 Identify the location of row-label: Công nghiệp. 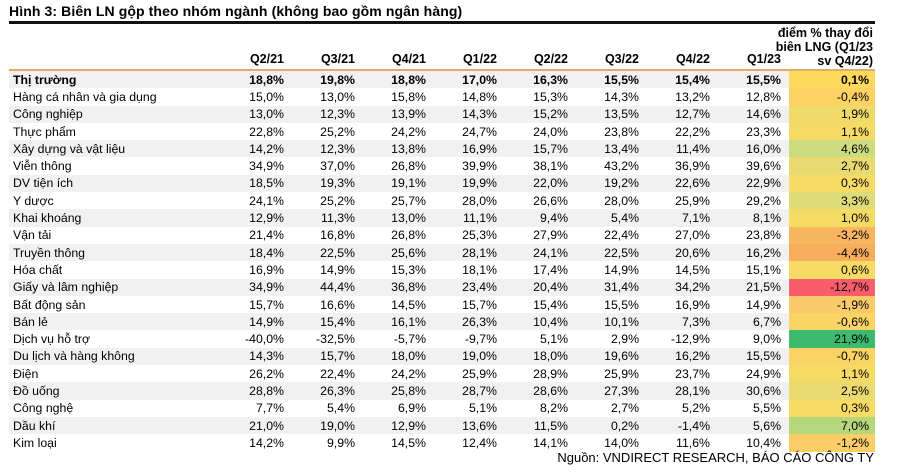
(48, 114).